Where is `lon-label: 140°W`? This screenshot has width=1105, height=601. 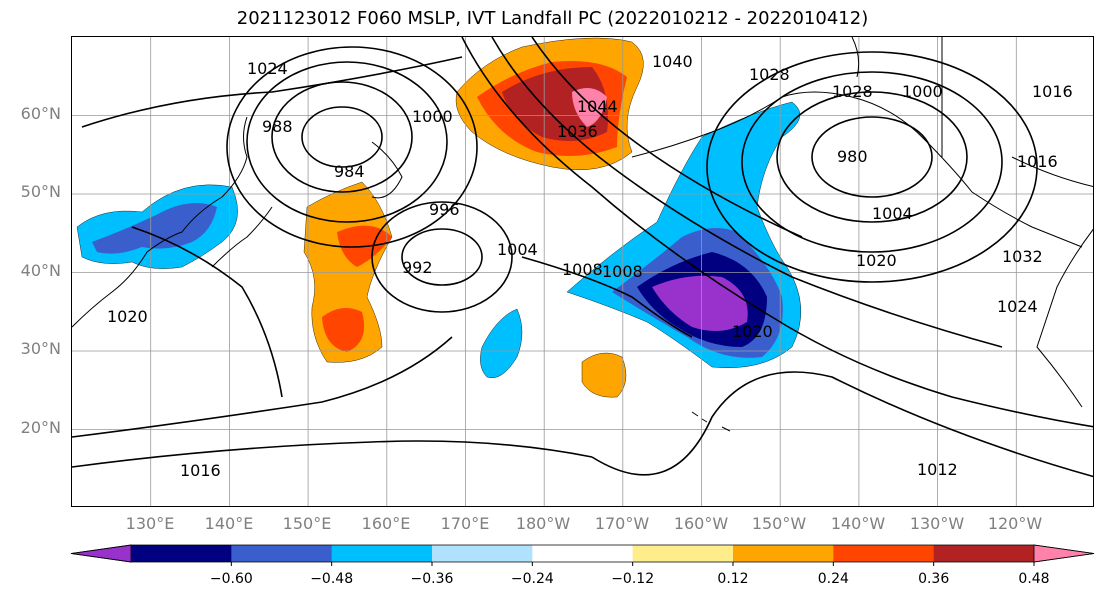
lon-label: 140°W is located at coordinates (858, 523).